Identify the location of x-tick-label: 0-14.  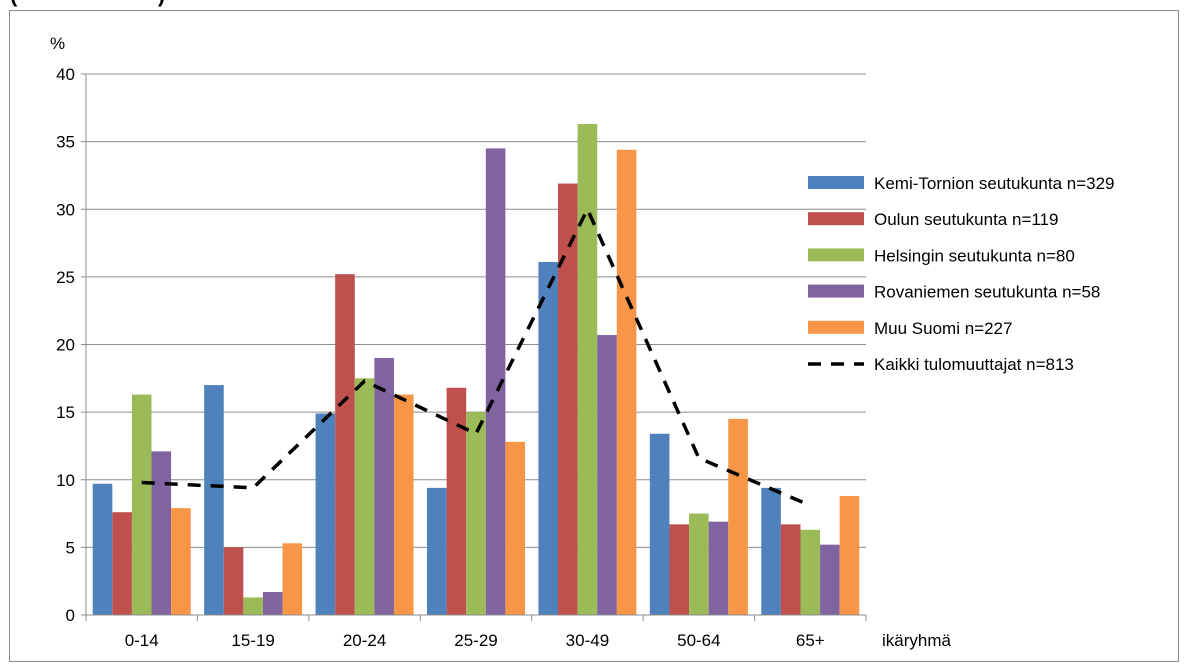
(142, 640).